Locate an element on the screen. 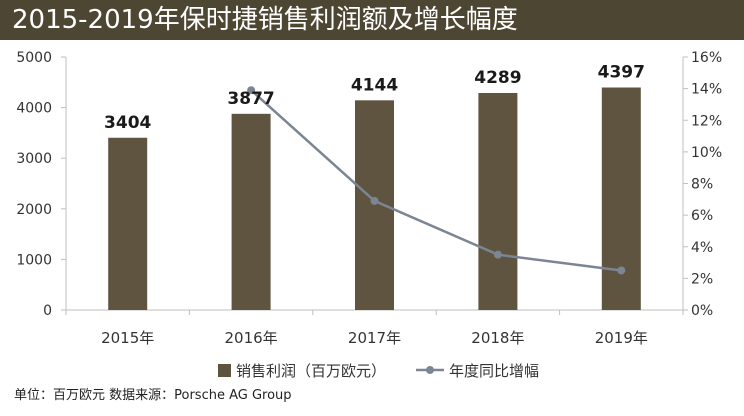  legend-bar-swatch is located at coordinates (224, 370).